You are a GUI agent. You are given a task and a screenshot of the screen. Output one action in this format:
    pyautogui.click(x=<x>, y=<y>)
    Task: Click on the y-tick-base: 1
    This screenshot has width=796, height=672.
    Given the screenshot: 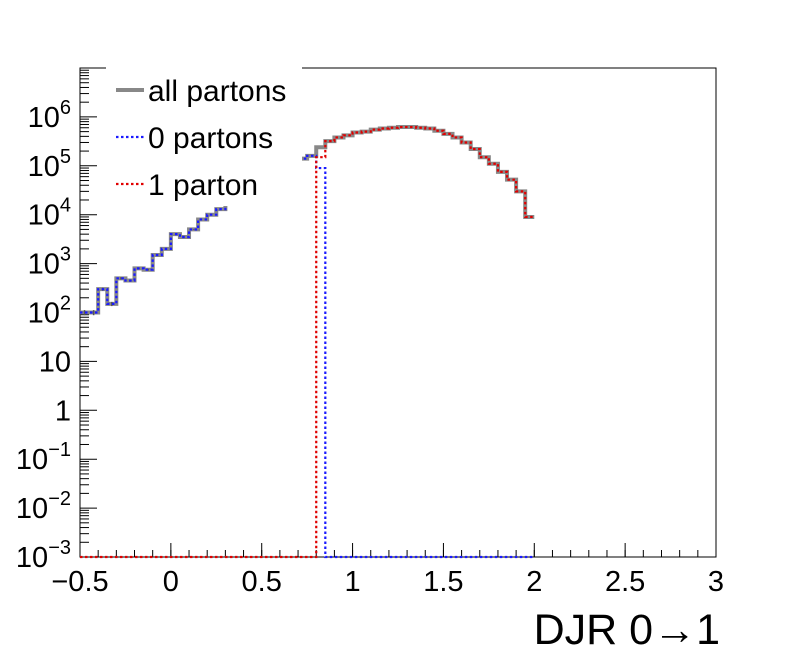 What is the action you would take?
    pyautogui.click(x=63, y=411)
    